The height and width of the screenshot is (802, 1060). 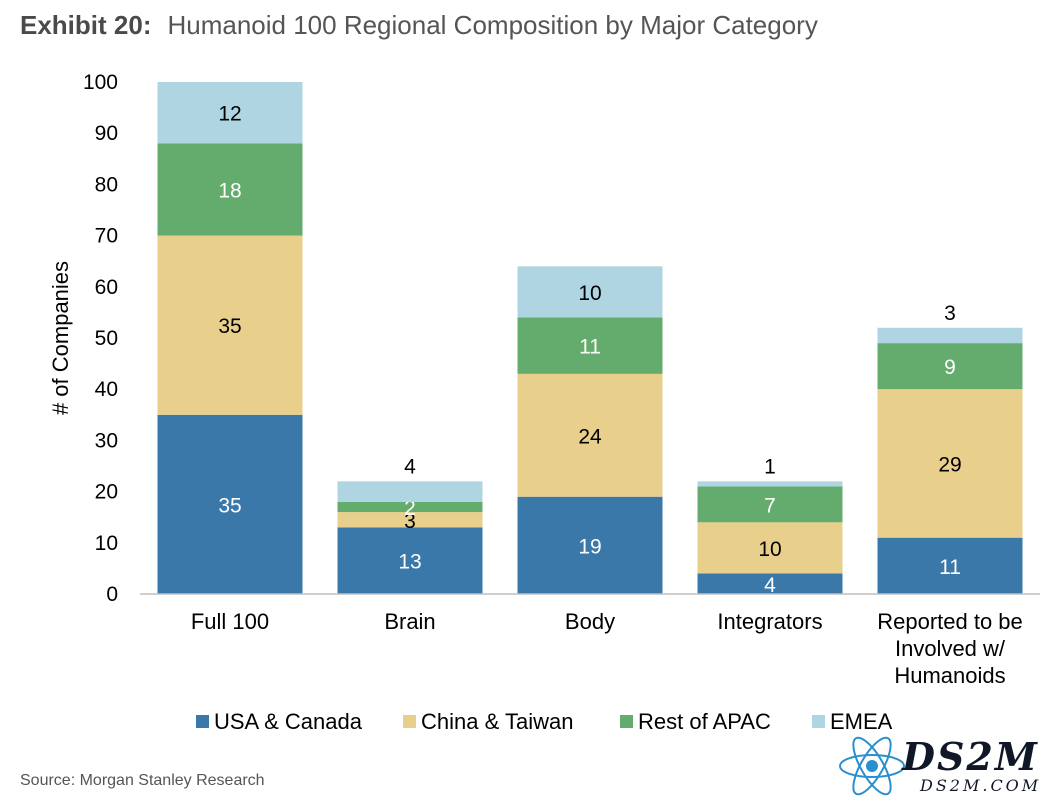 I want to click on y-tick-label: 10, so click(x=106, y=543).